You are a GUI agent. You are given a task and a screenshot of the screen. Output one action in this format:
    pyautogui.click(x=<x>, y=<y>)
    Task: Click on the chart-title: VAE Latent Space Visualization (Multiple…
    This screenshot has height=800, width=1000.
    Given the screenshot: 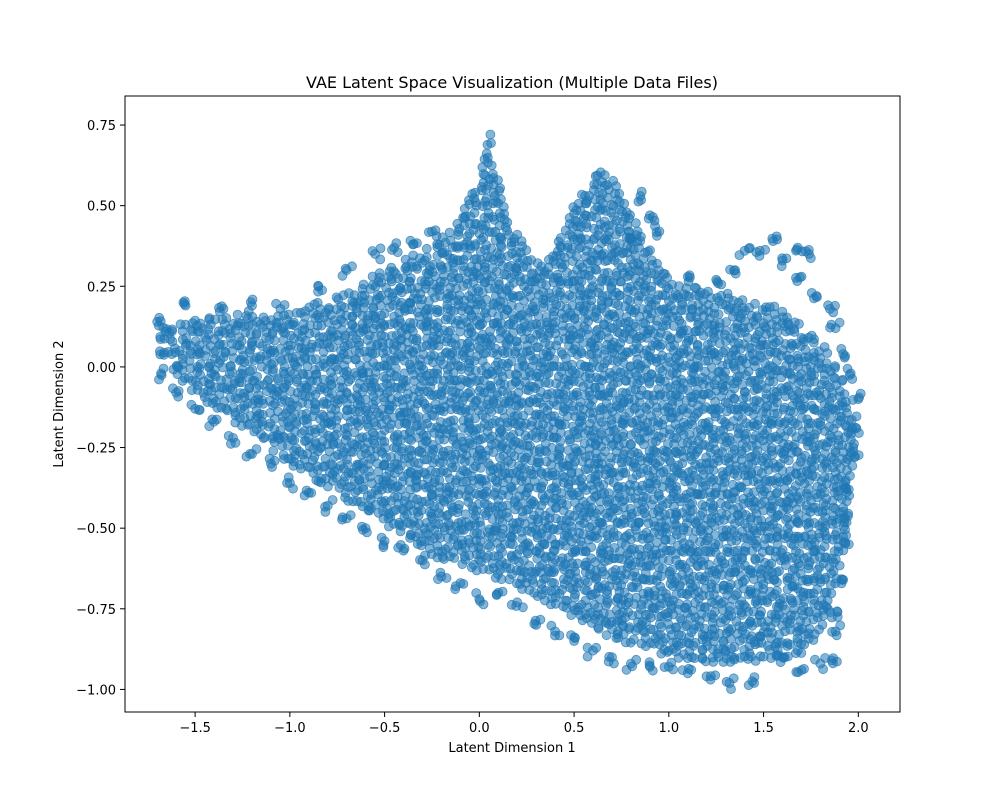 What is the action you would take?
    pyautogui.click(x=512, y=82)
    